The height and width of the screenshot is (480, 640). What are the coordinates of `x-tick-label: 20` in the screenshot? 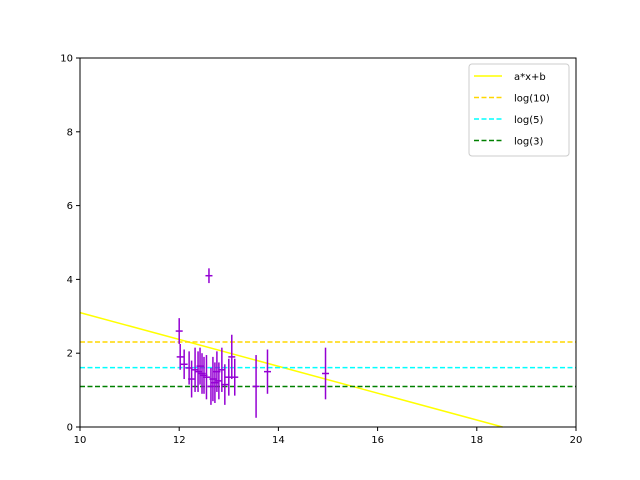 It's located at (576, 440).